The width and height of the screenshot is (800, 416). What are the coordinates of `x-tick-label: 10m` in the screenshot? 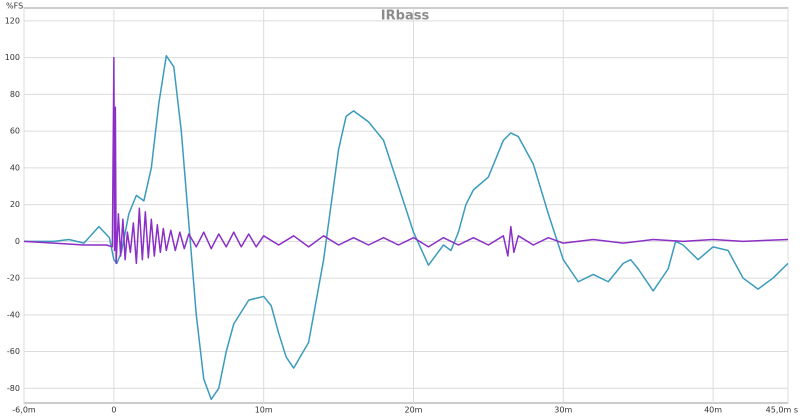 It's located at (264, 410).